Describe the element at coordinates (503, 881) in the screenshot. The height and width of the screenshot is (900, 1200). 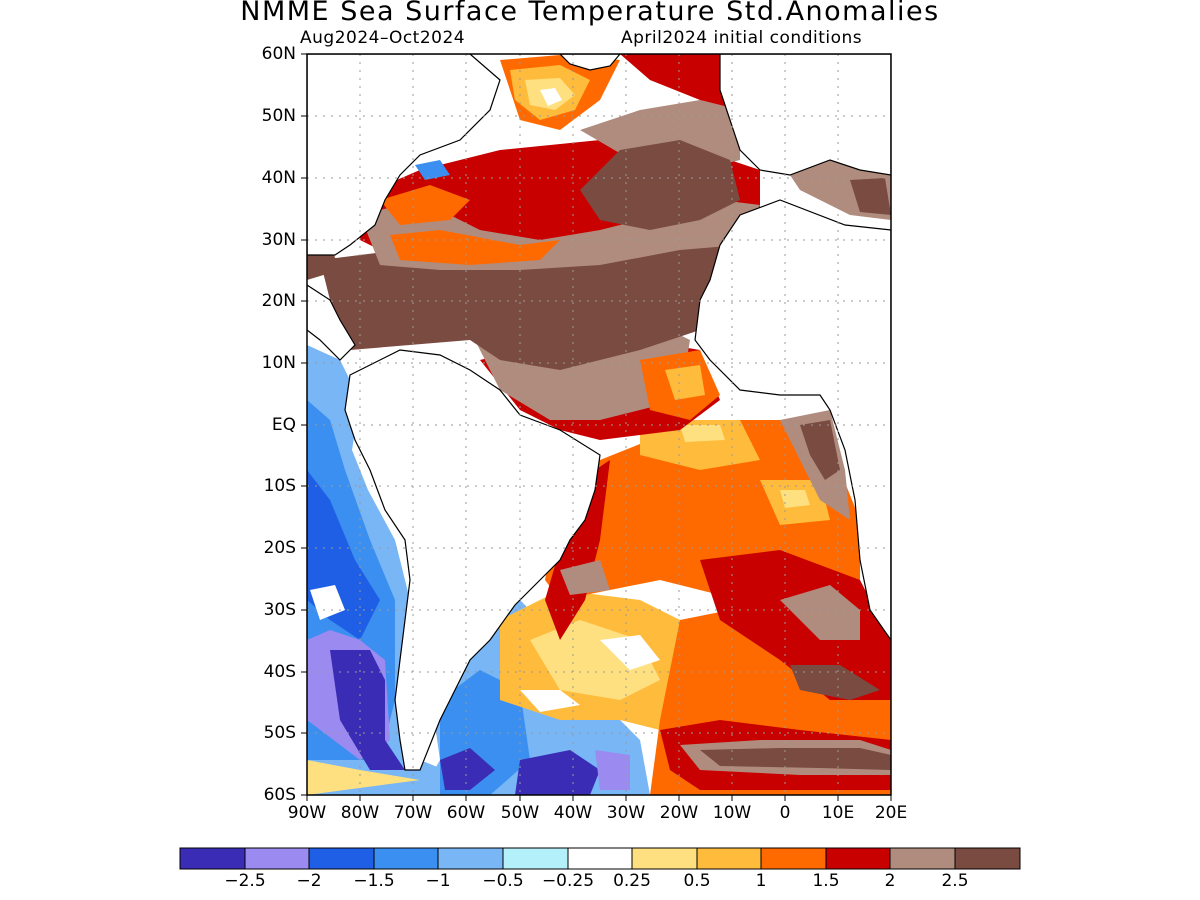
I see `colorbar-label: −0.5` at that location.